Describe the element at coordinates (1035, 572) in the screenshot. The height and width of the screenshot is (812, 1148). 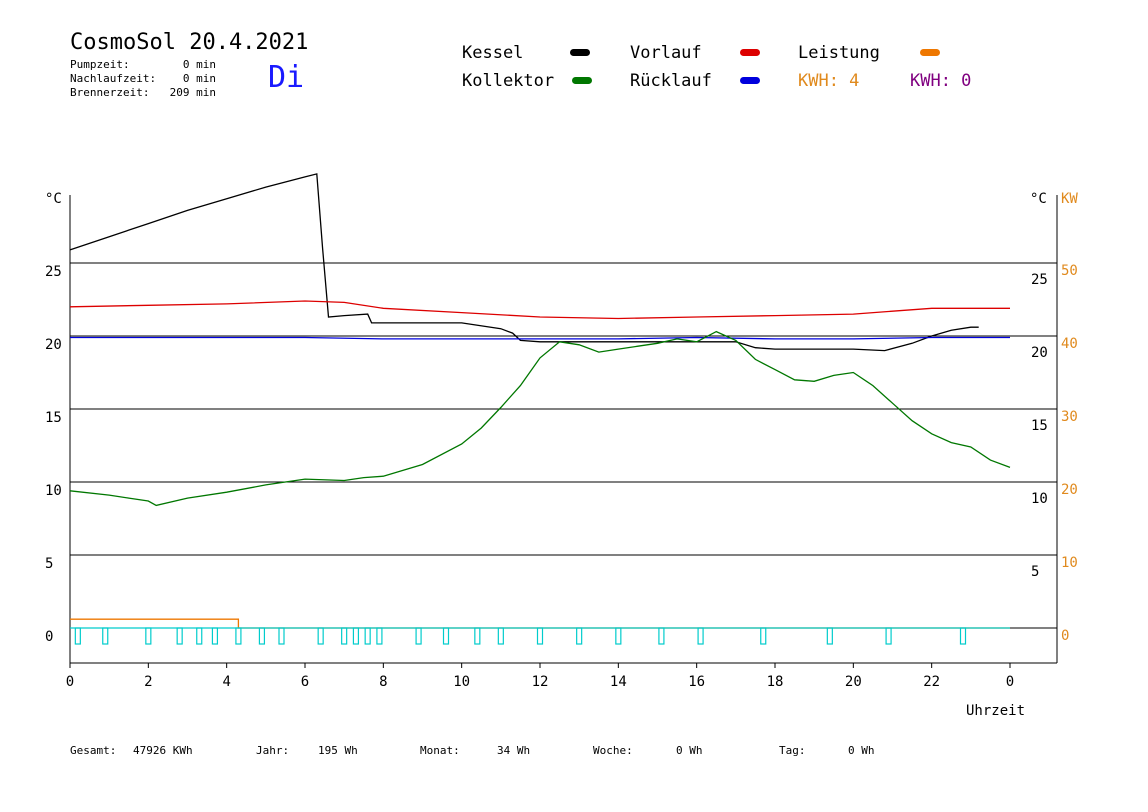
I see `right-tick-label: 5` at that location.